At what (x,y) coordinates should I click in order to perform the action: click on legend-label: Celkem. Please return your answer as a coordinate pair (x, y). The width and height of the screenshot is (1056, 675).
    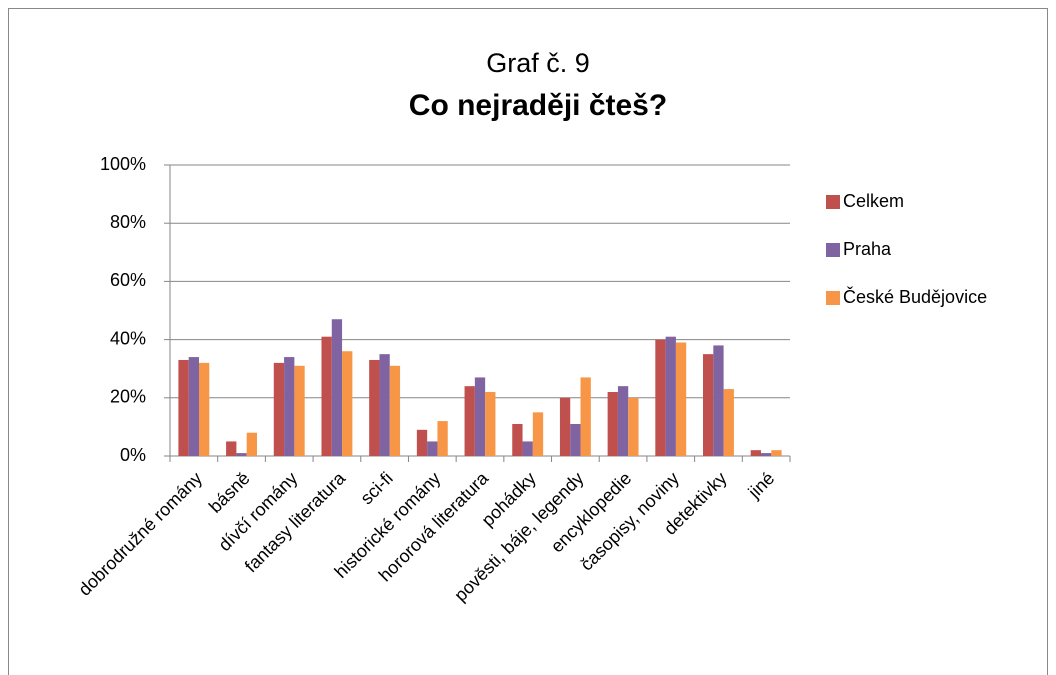
    Looking at the image, I should click on (873, 201).